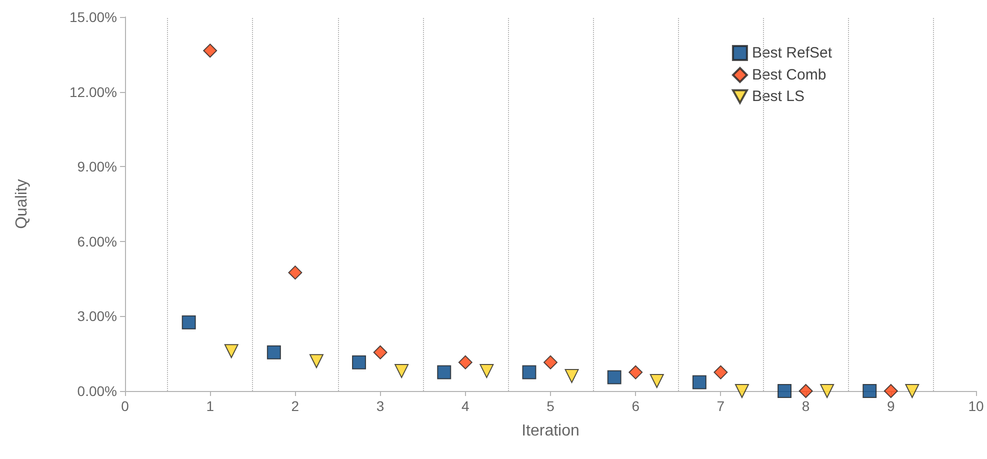 The height and width of the screenshot is (459, 987). Describe the element at coordinates (792, 53) in the screenshot. I see `legend-label: Best RefSet` at that location.